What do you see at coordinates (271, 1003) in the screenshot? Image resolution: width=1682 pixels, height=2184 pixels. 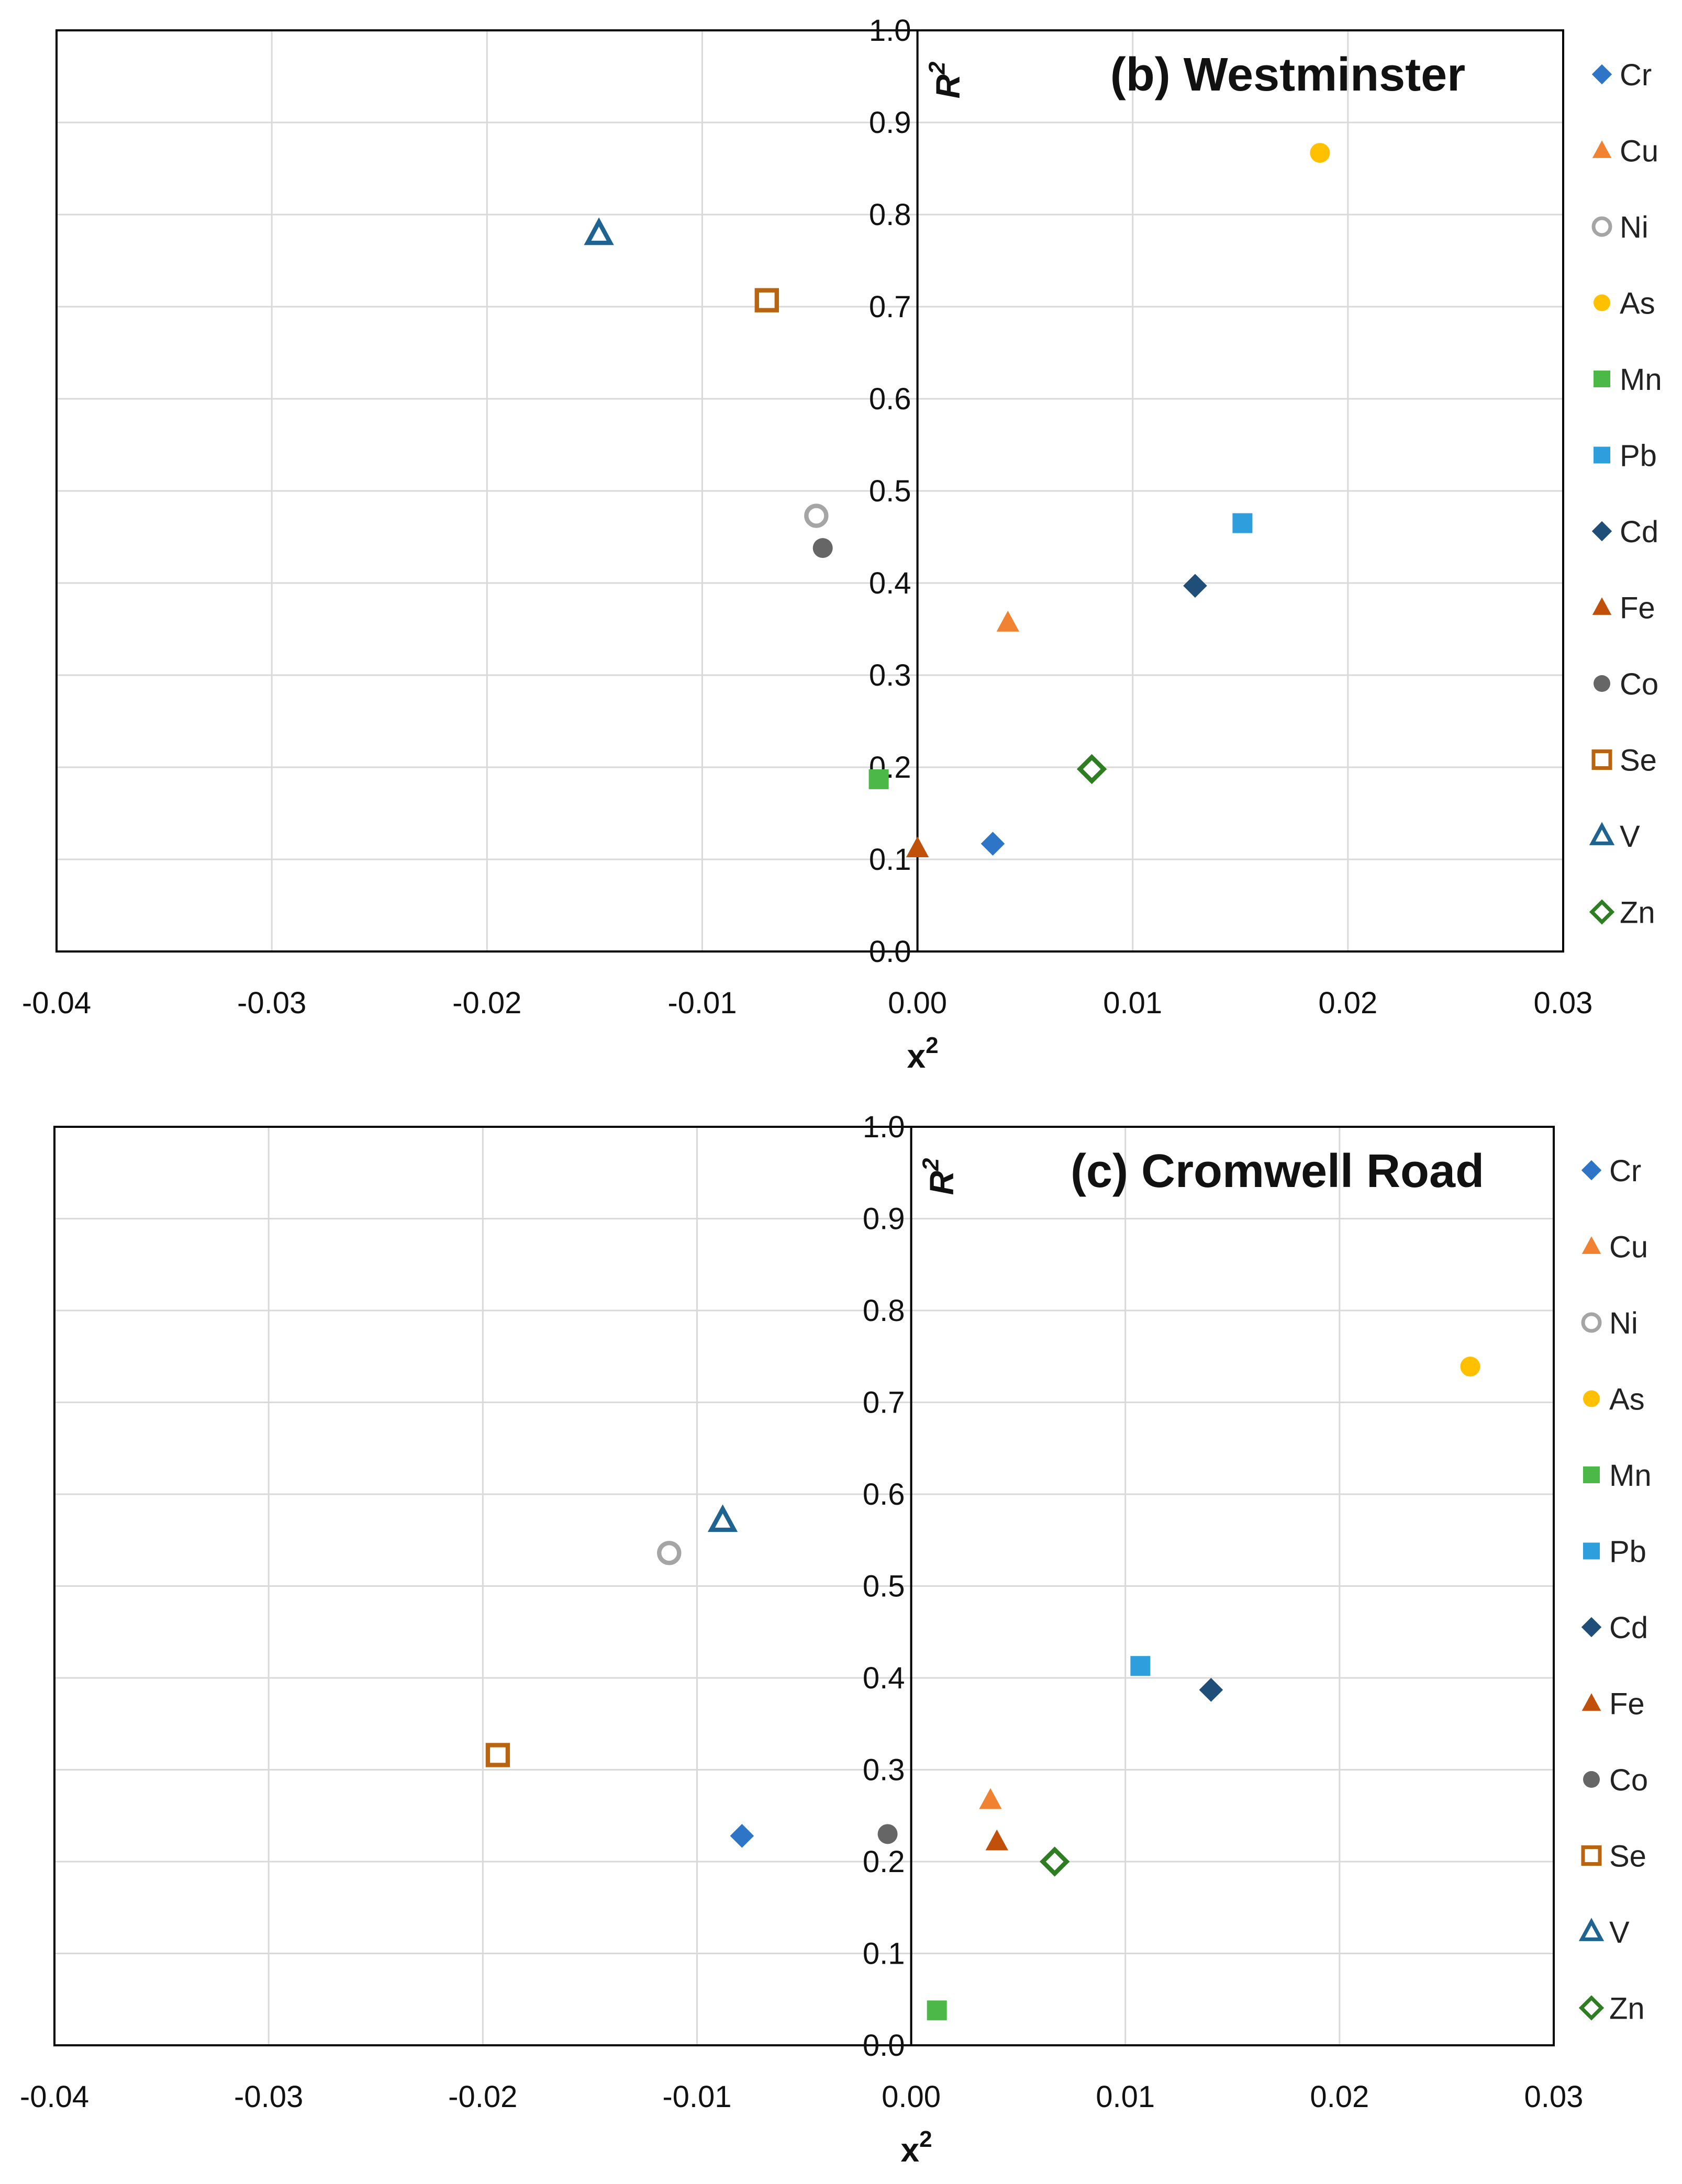 I see `x-tick-label: -0.03` at bounding box center [271, 1003].